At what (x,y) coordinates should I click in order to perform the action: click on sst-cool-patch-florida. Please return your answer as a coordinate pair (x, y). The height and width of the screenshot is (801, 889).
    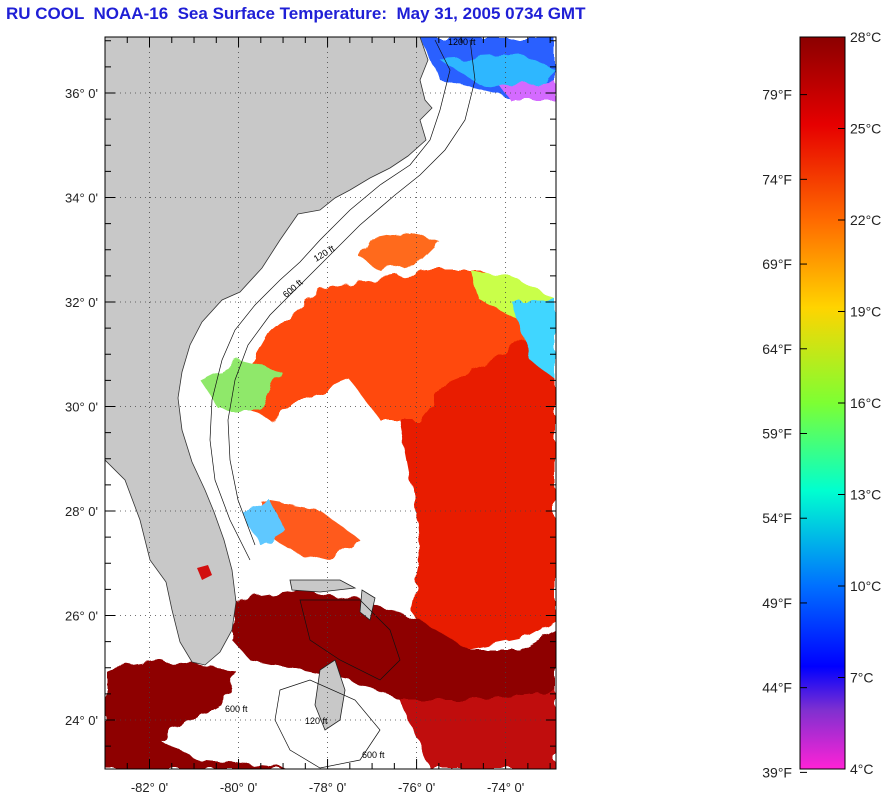
    Looking at the image, I should click on (262, 522).